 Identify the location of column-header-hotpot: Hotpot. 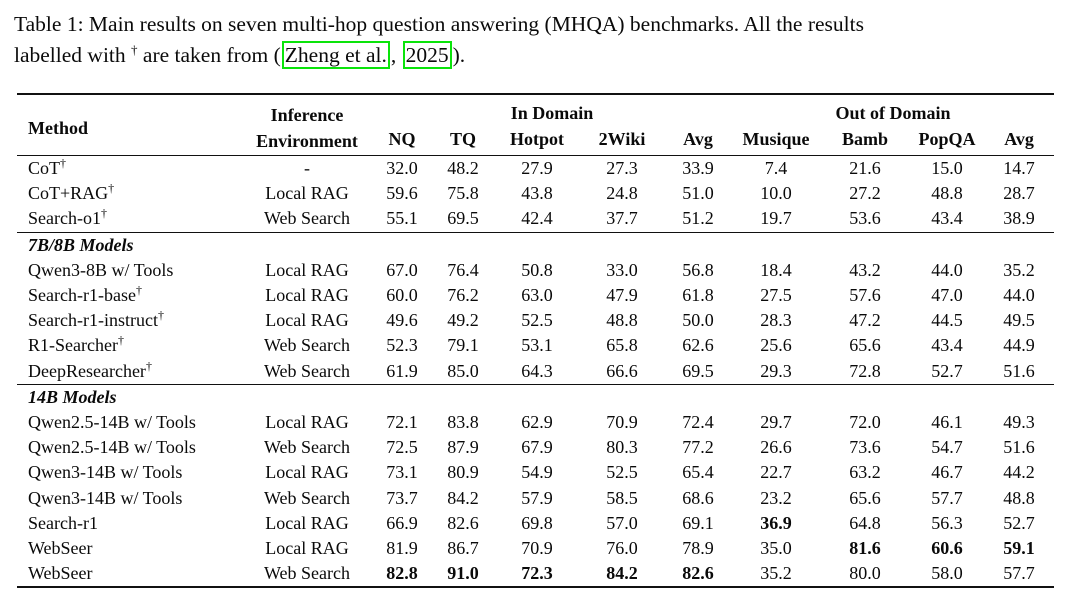
(537, 139).